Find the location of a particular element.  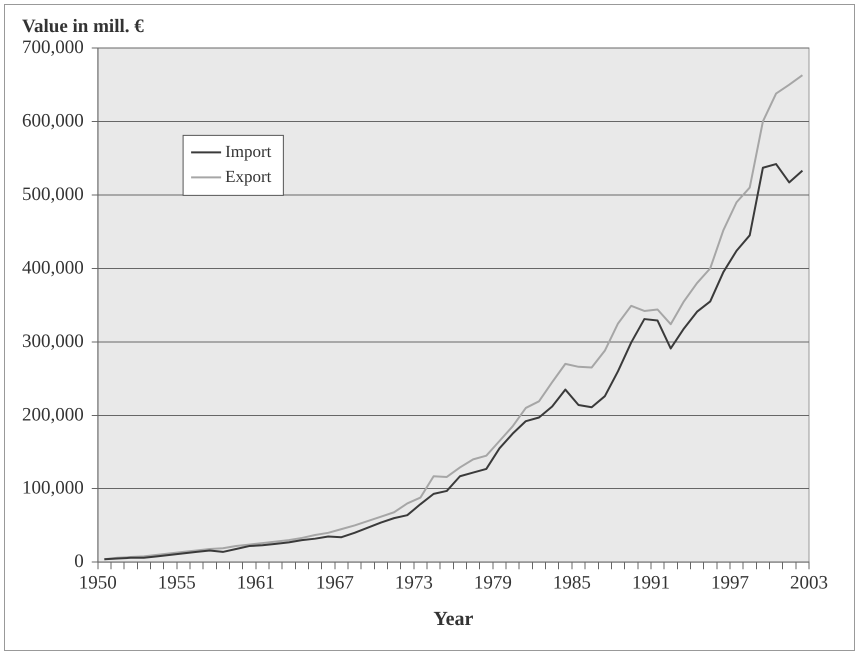

y-tick-label: 200,000 is located at coordinates (53, 415).